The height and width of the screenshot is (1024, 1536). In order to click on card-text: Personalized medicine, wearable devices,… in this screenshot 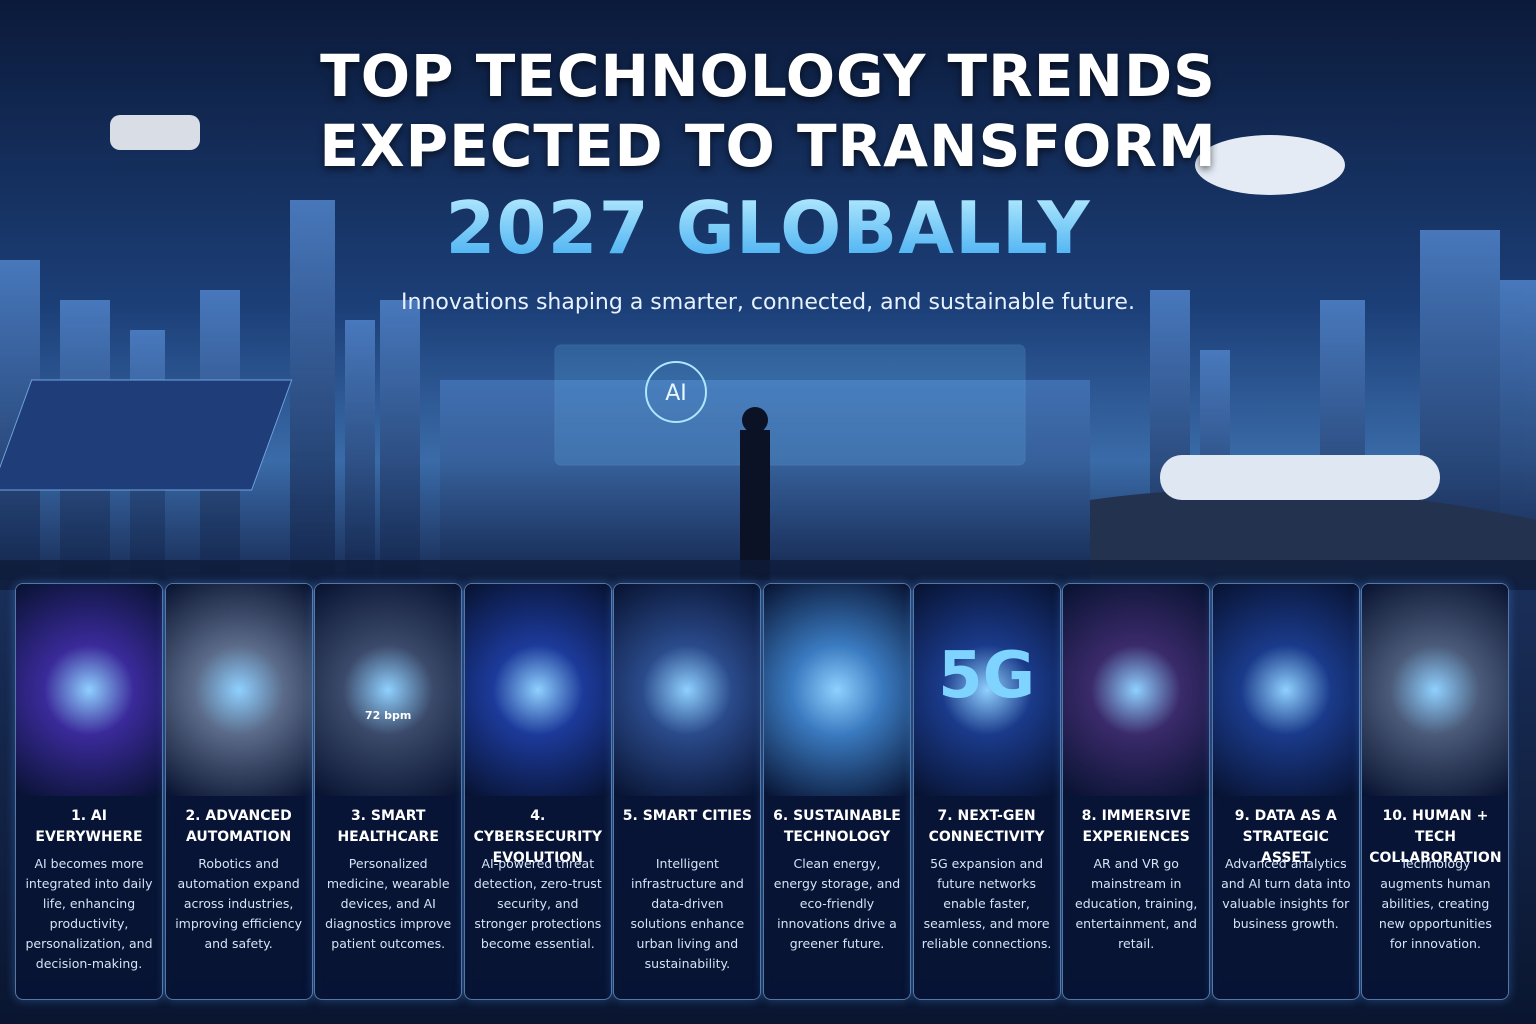, I will do `click(388, 903)`.